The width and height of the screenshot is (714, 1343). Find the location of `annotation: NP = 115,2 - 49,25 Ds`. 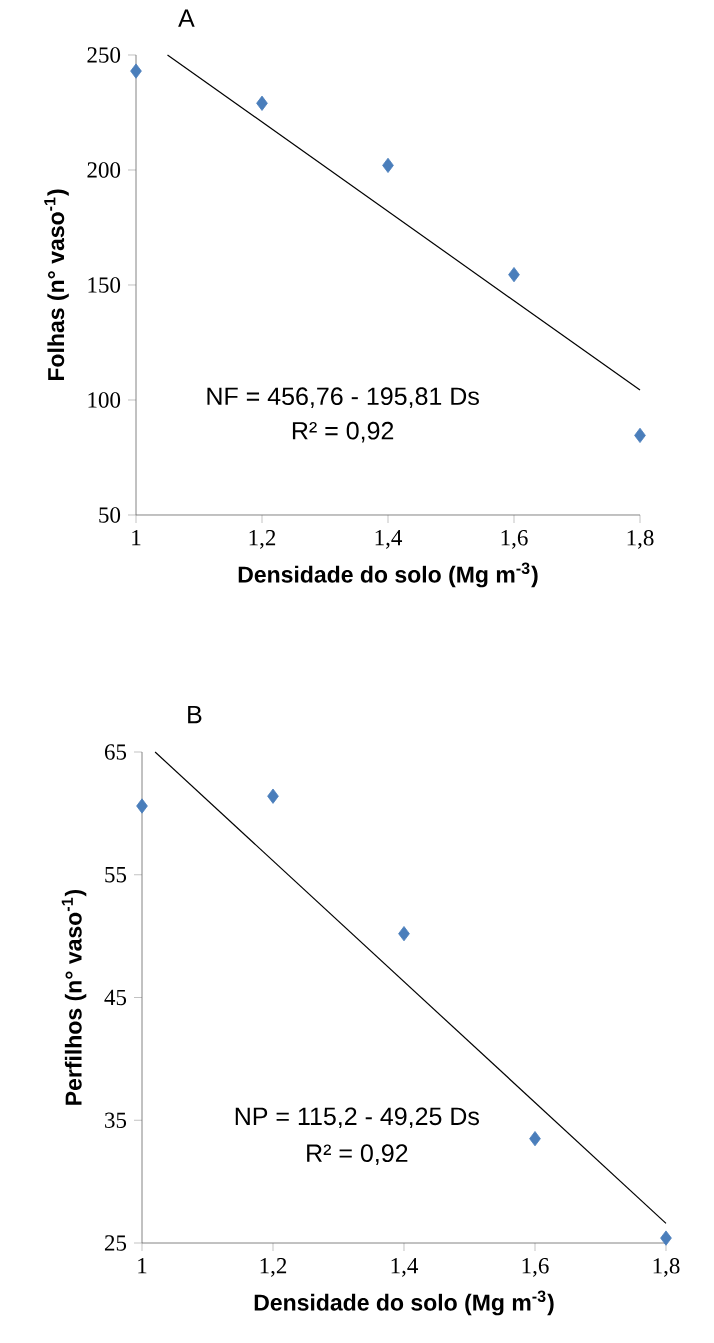

annotation: NP = 115,2 - 49,25 Ds is located at coordinates (357, 1118).